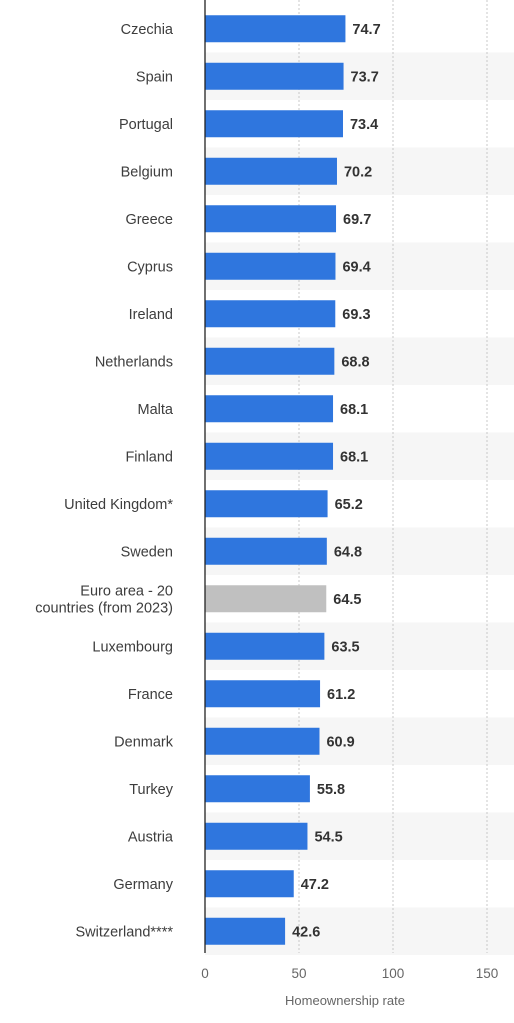  Describe the element at coordinates (205, 973) in the screenshot. I see `x-tick-label: 0` at that location.